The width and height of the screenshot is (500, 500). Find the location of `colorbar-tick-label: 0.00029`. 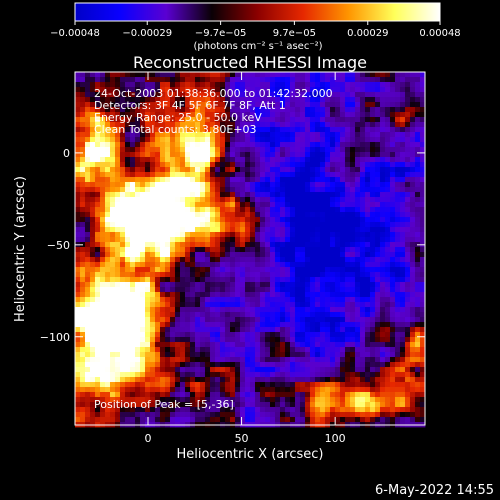

colorbar-tick-label: 0.00029 is located at coordinates (367, 33).